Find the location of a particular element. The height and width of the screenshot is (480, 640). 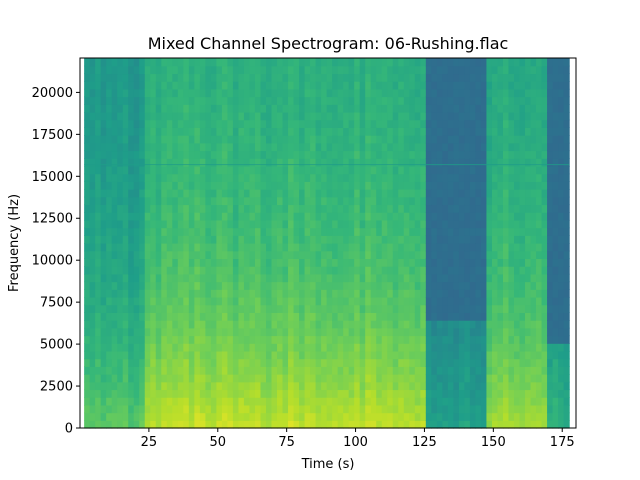

y-tick-label: 20000 is located at coordinates (52, 93).